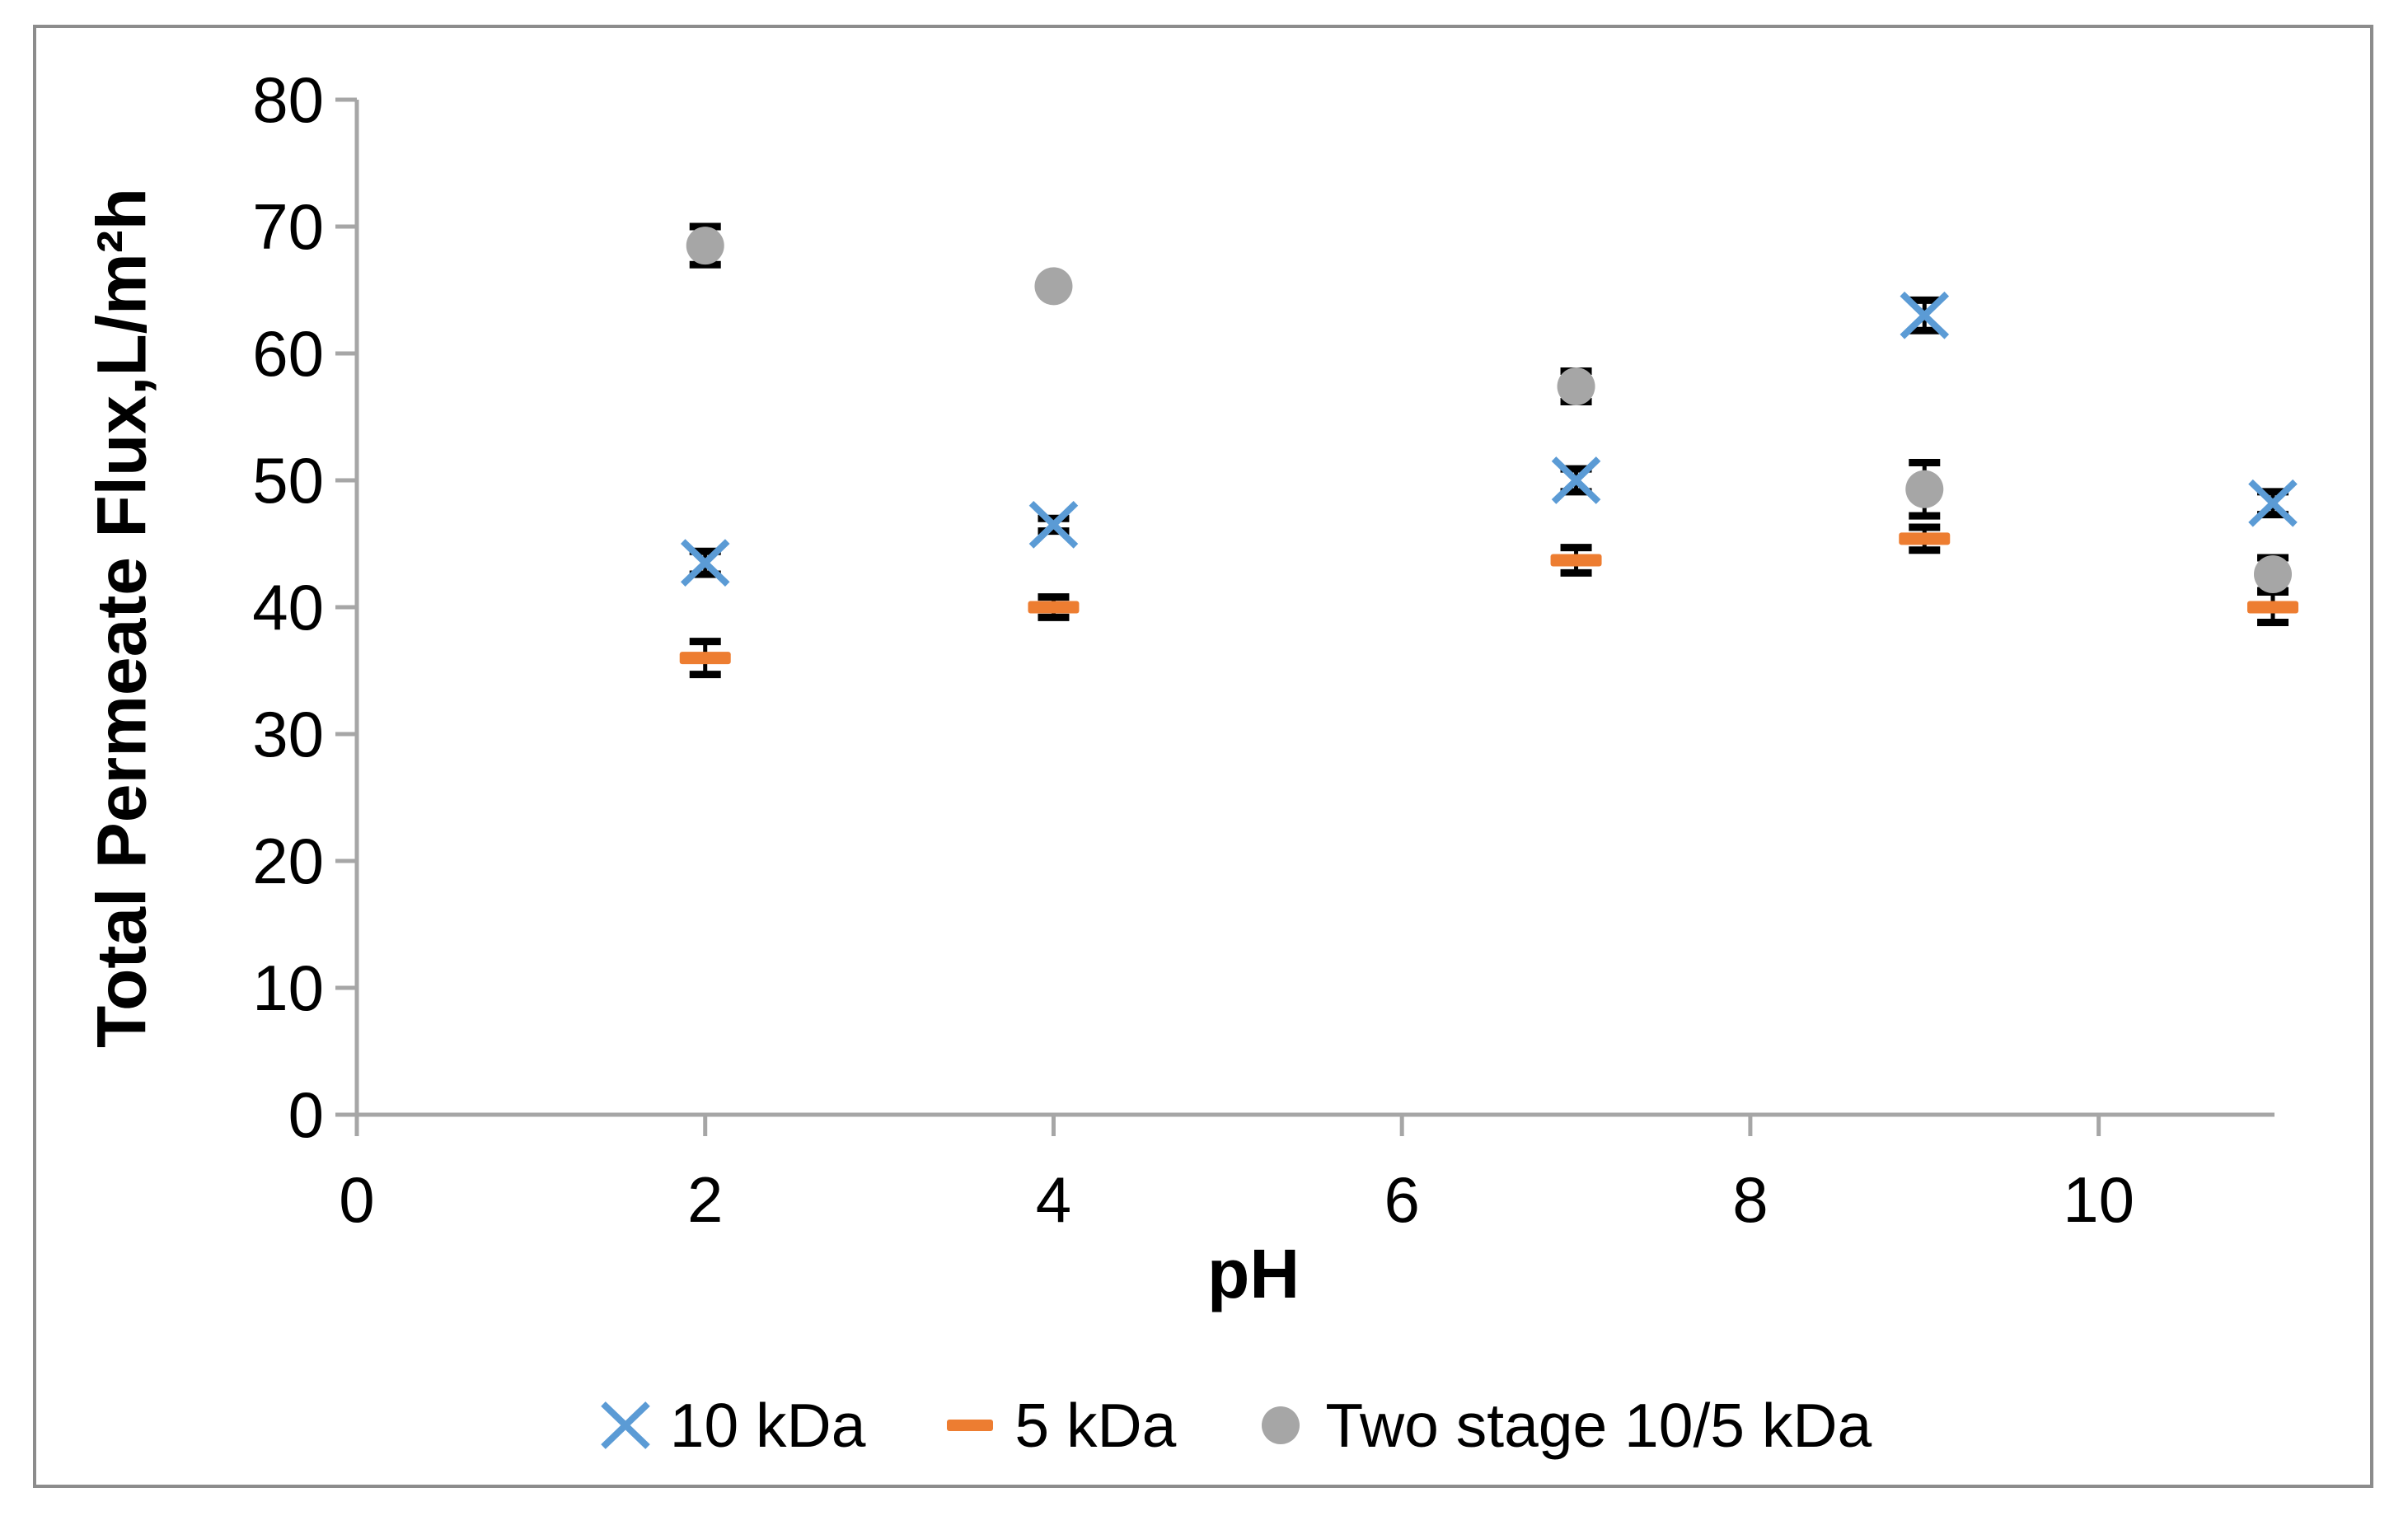 This screenshot has height=1525, width=2408. I want to click on x-tick-label: 0, so click(356, 1200).